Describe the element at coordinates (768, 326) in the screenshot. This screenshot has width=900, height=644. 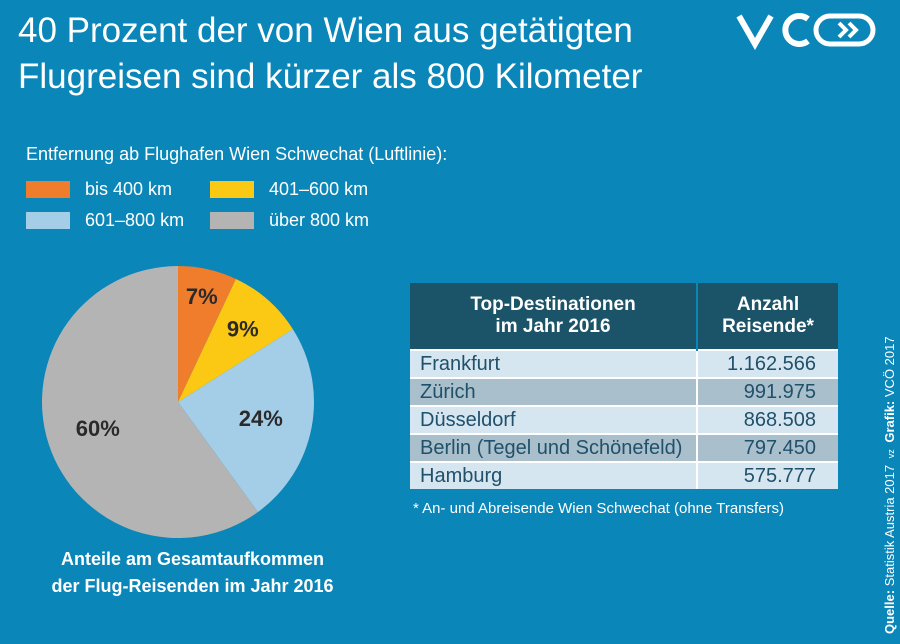
I see `header-passengers-line-2: Reisende*` at that location.